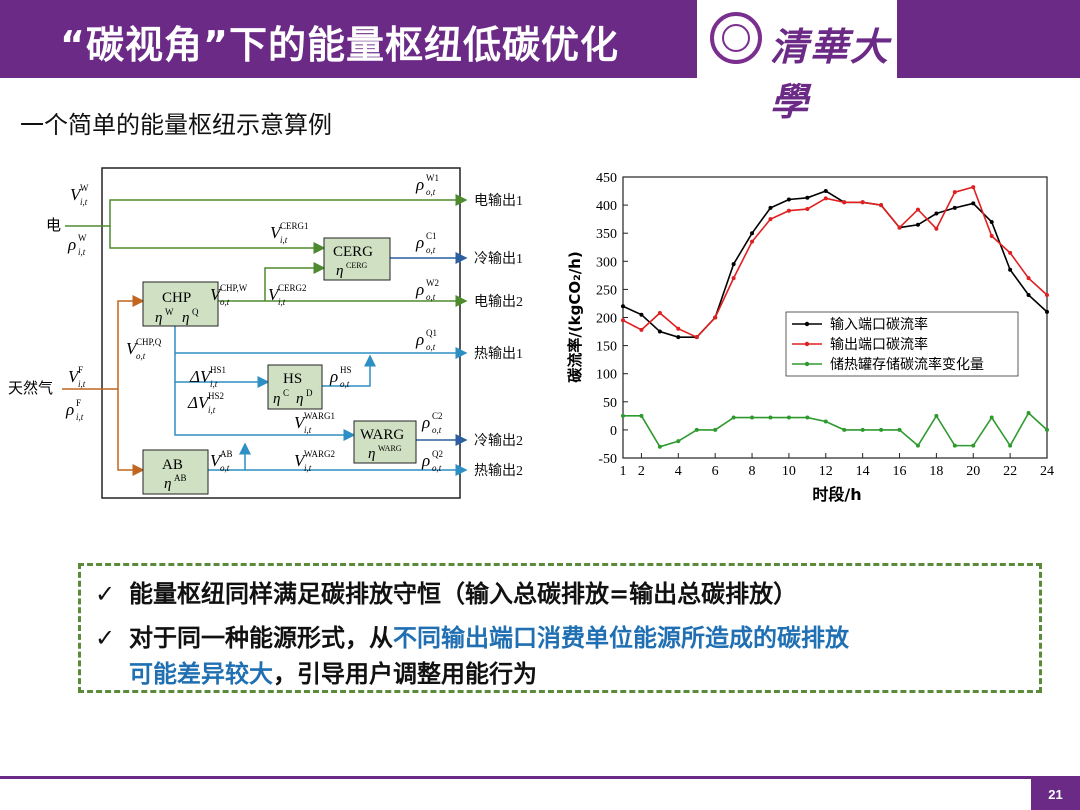  I want to click on warg-box: WARG η WARG, so click(385, 442).